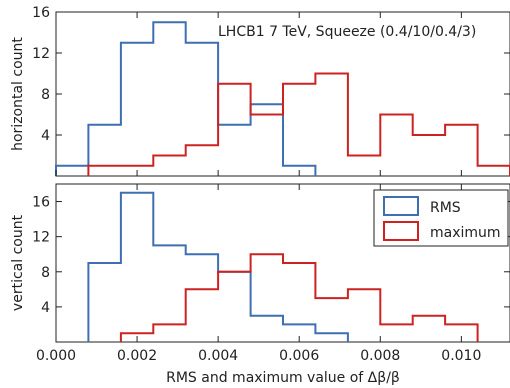  What do you see at coordinates (401, 231) in the screenshot?
I see `legend-swatch-maximum` at bounding box center [401, 231].